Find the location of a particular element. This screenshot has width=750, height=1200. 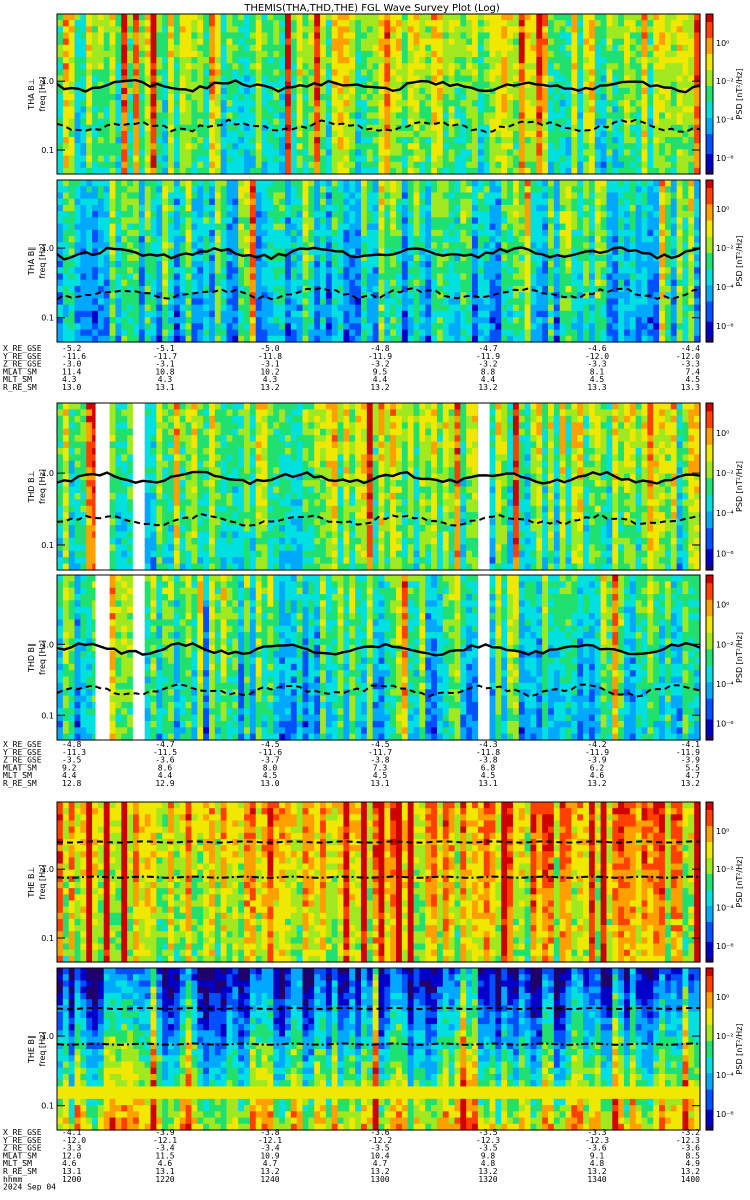

data-gap is located at coordinates (137, 486).